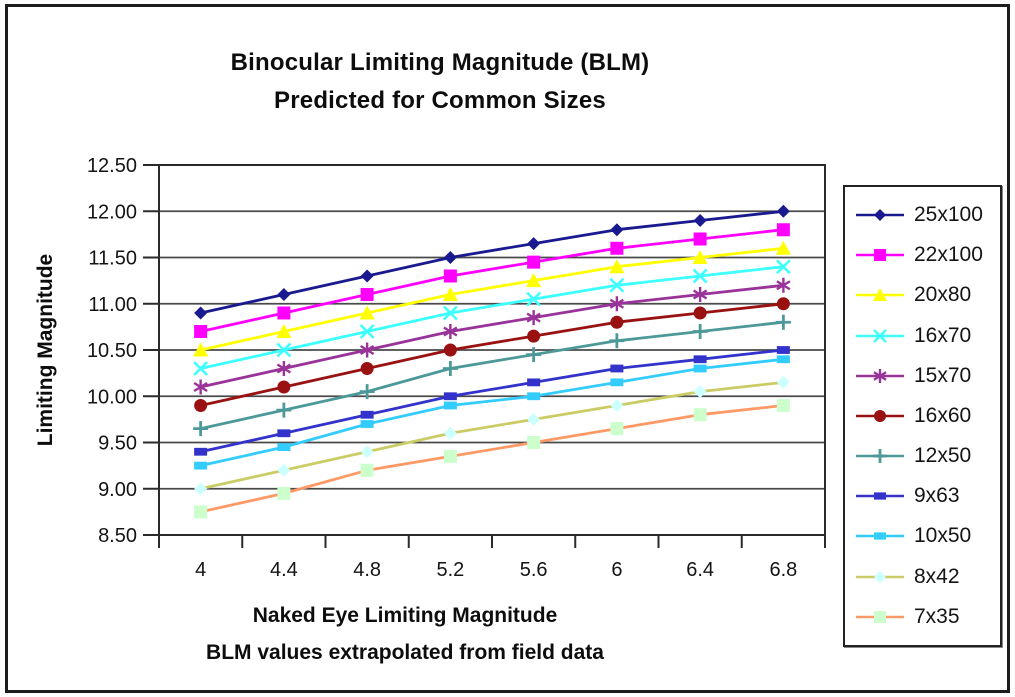  Describe the element at coordinates (943, 415) in the screenshot. I see `legend-label-16x60: 16x60` at that location.